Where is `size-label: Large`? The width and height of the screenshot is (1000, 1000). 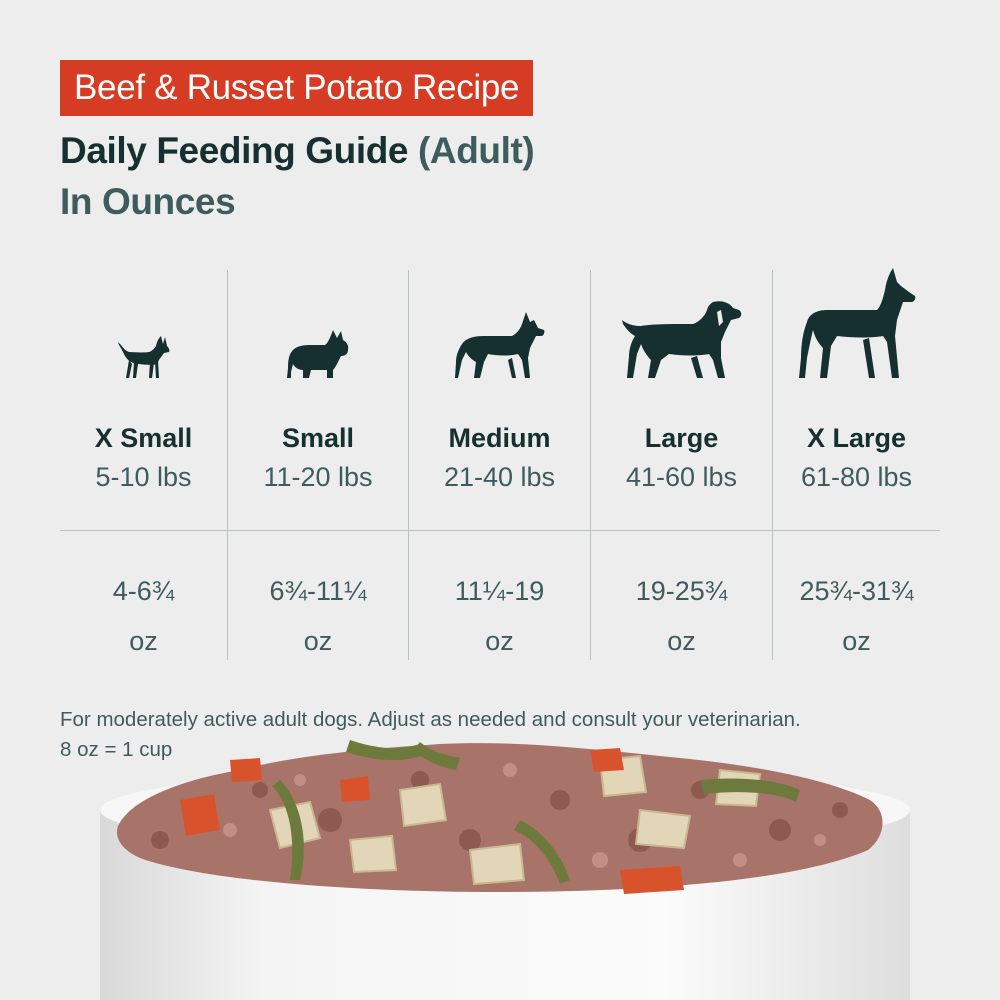
size-label: Large is located at coordinates (681, 438).